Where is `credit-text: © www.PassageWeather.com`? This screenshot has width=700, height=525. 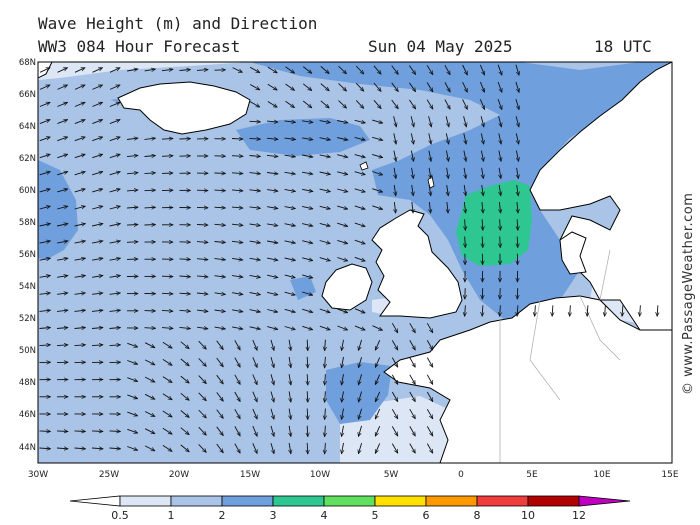 credit-text: © www.PassageWeather.com is located at coordinates (688, 293).